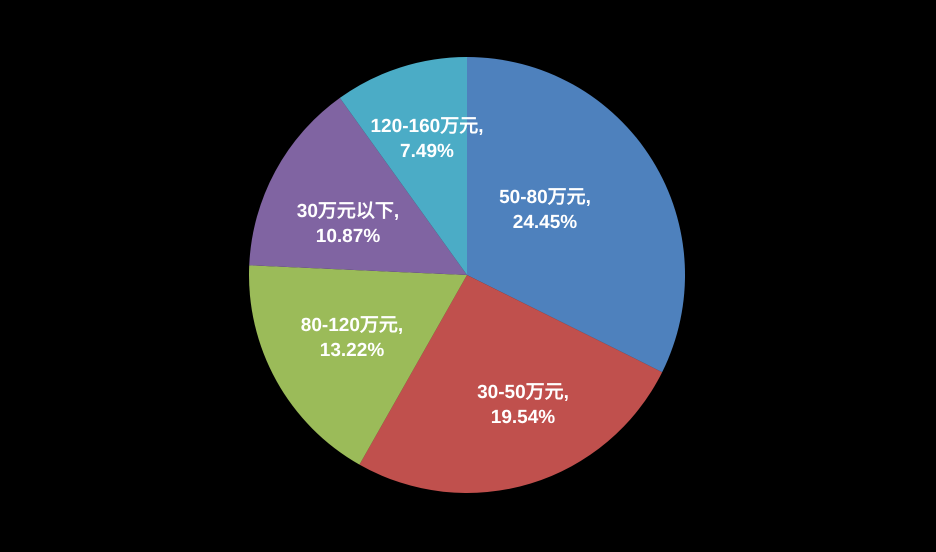  I want to click on pie-slice-label-percent: 13.22%, so click(352, 350).